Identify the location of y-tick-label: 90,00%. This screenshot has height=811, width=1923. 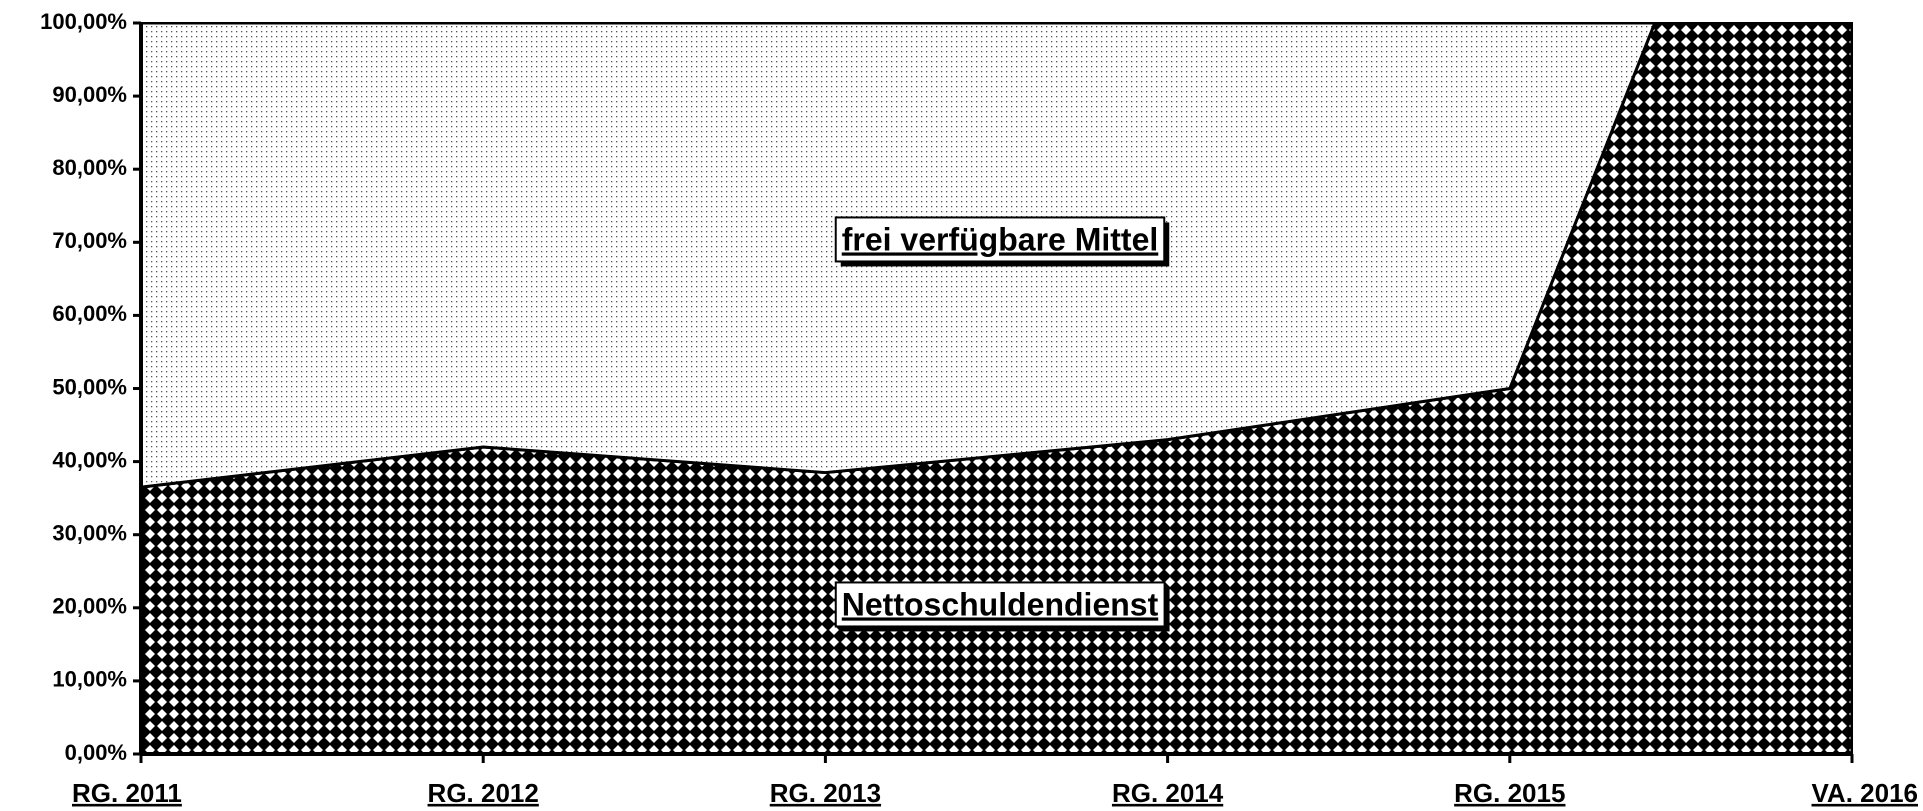
(89, 94).